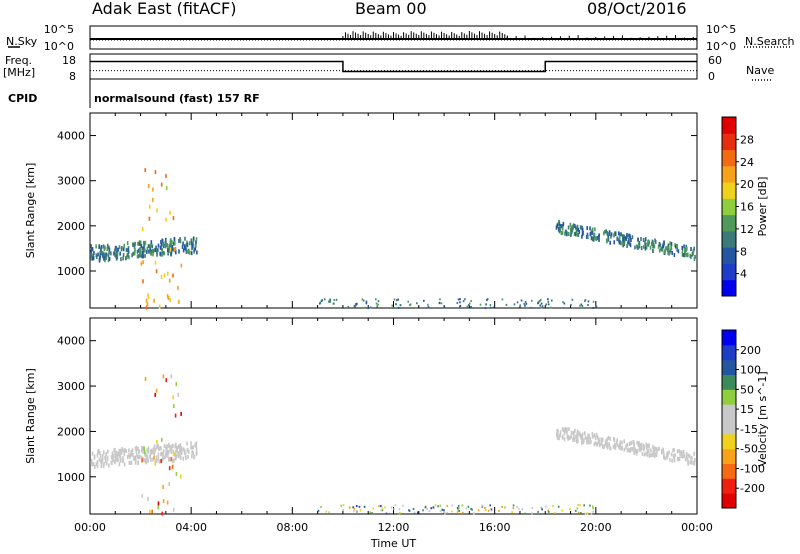 The height and width of the screenshot is (554, 800). I want to click on freq-unit-label: [MHz], so click(19, 72).